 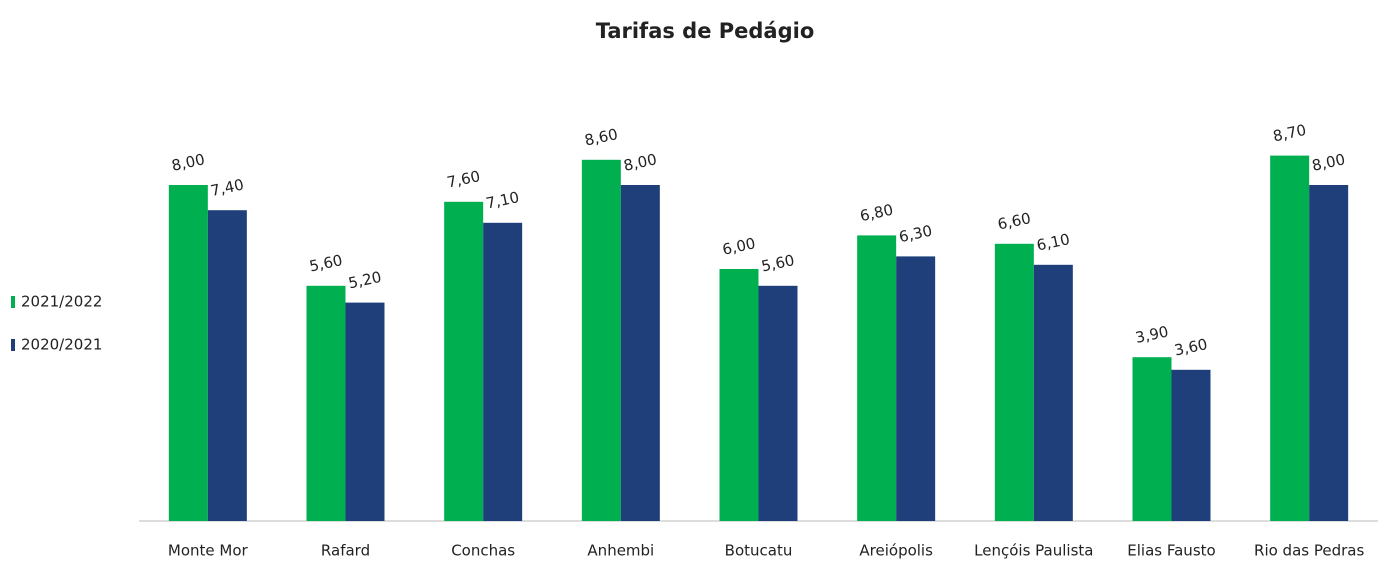 I want to click on value-label: 6,80, so click(x=876, y=213).